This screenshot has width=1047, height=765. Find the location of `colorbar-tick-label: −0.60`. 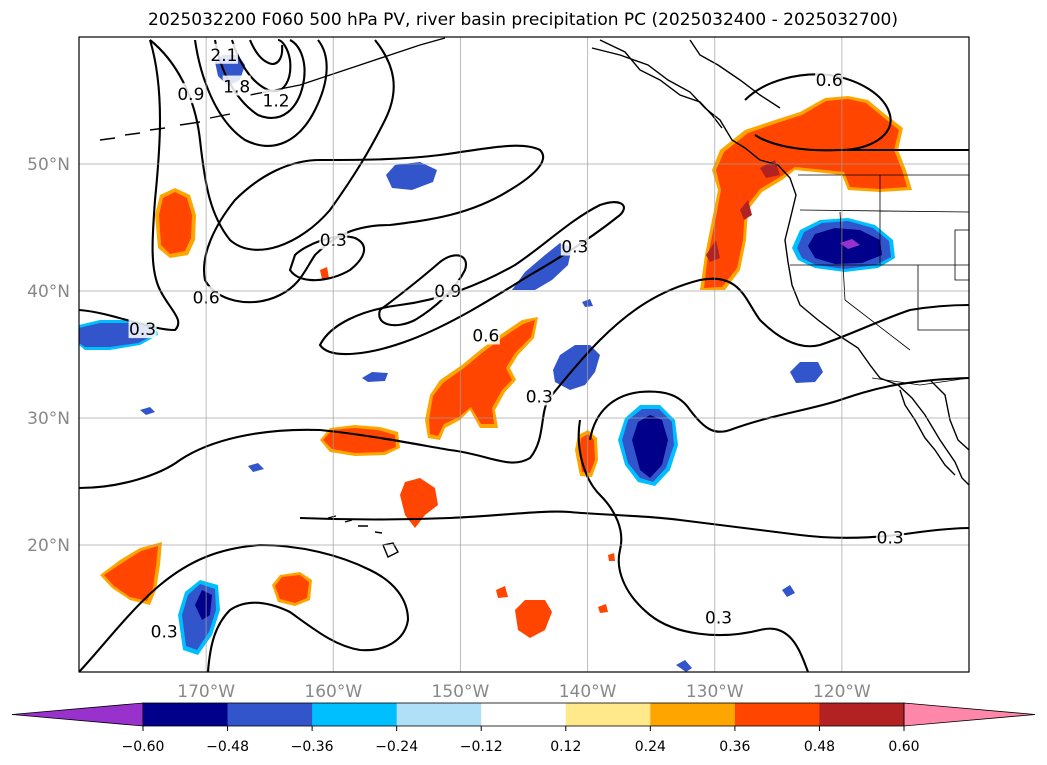

colorbar-tick-label: −0.60 is located at coordinates (143, 747).